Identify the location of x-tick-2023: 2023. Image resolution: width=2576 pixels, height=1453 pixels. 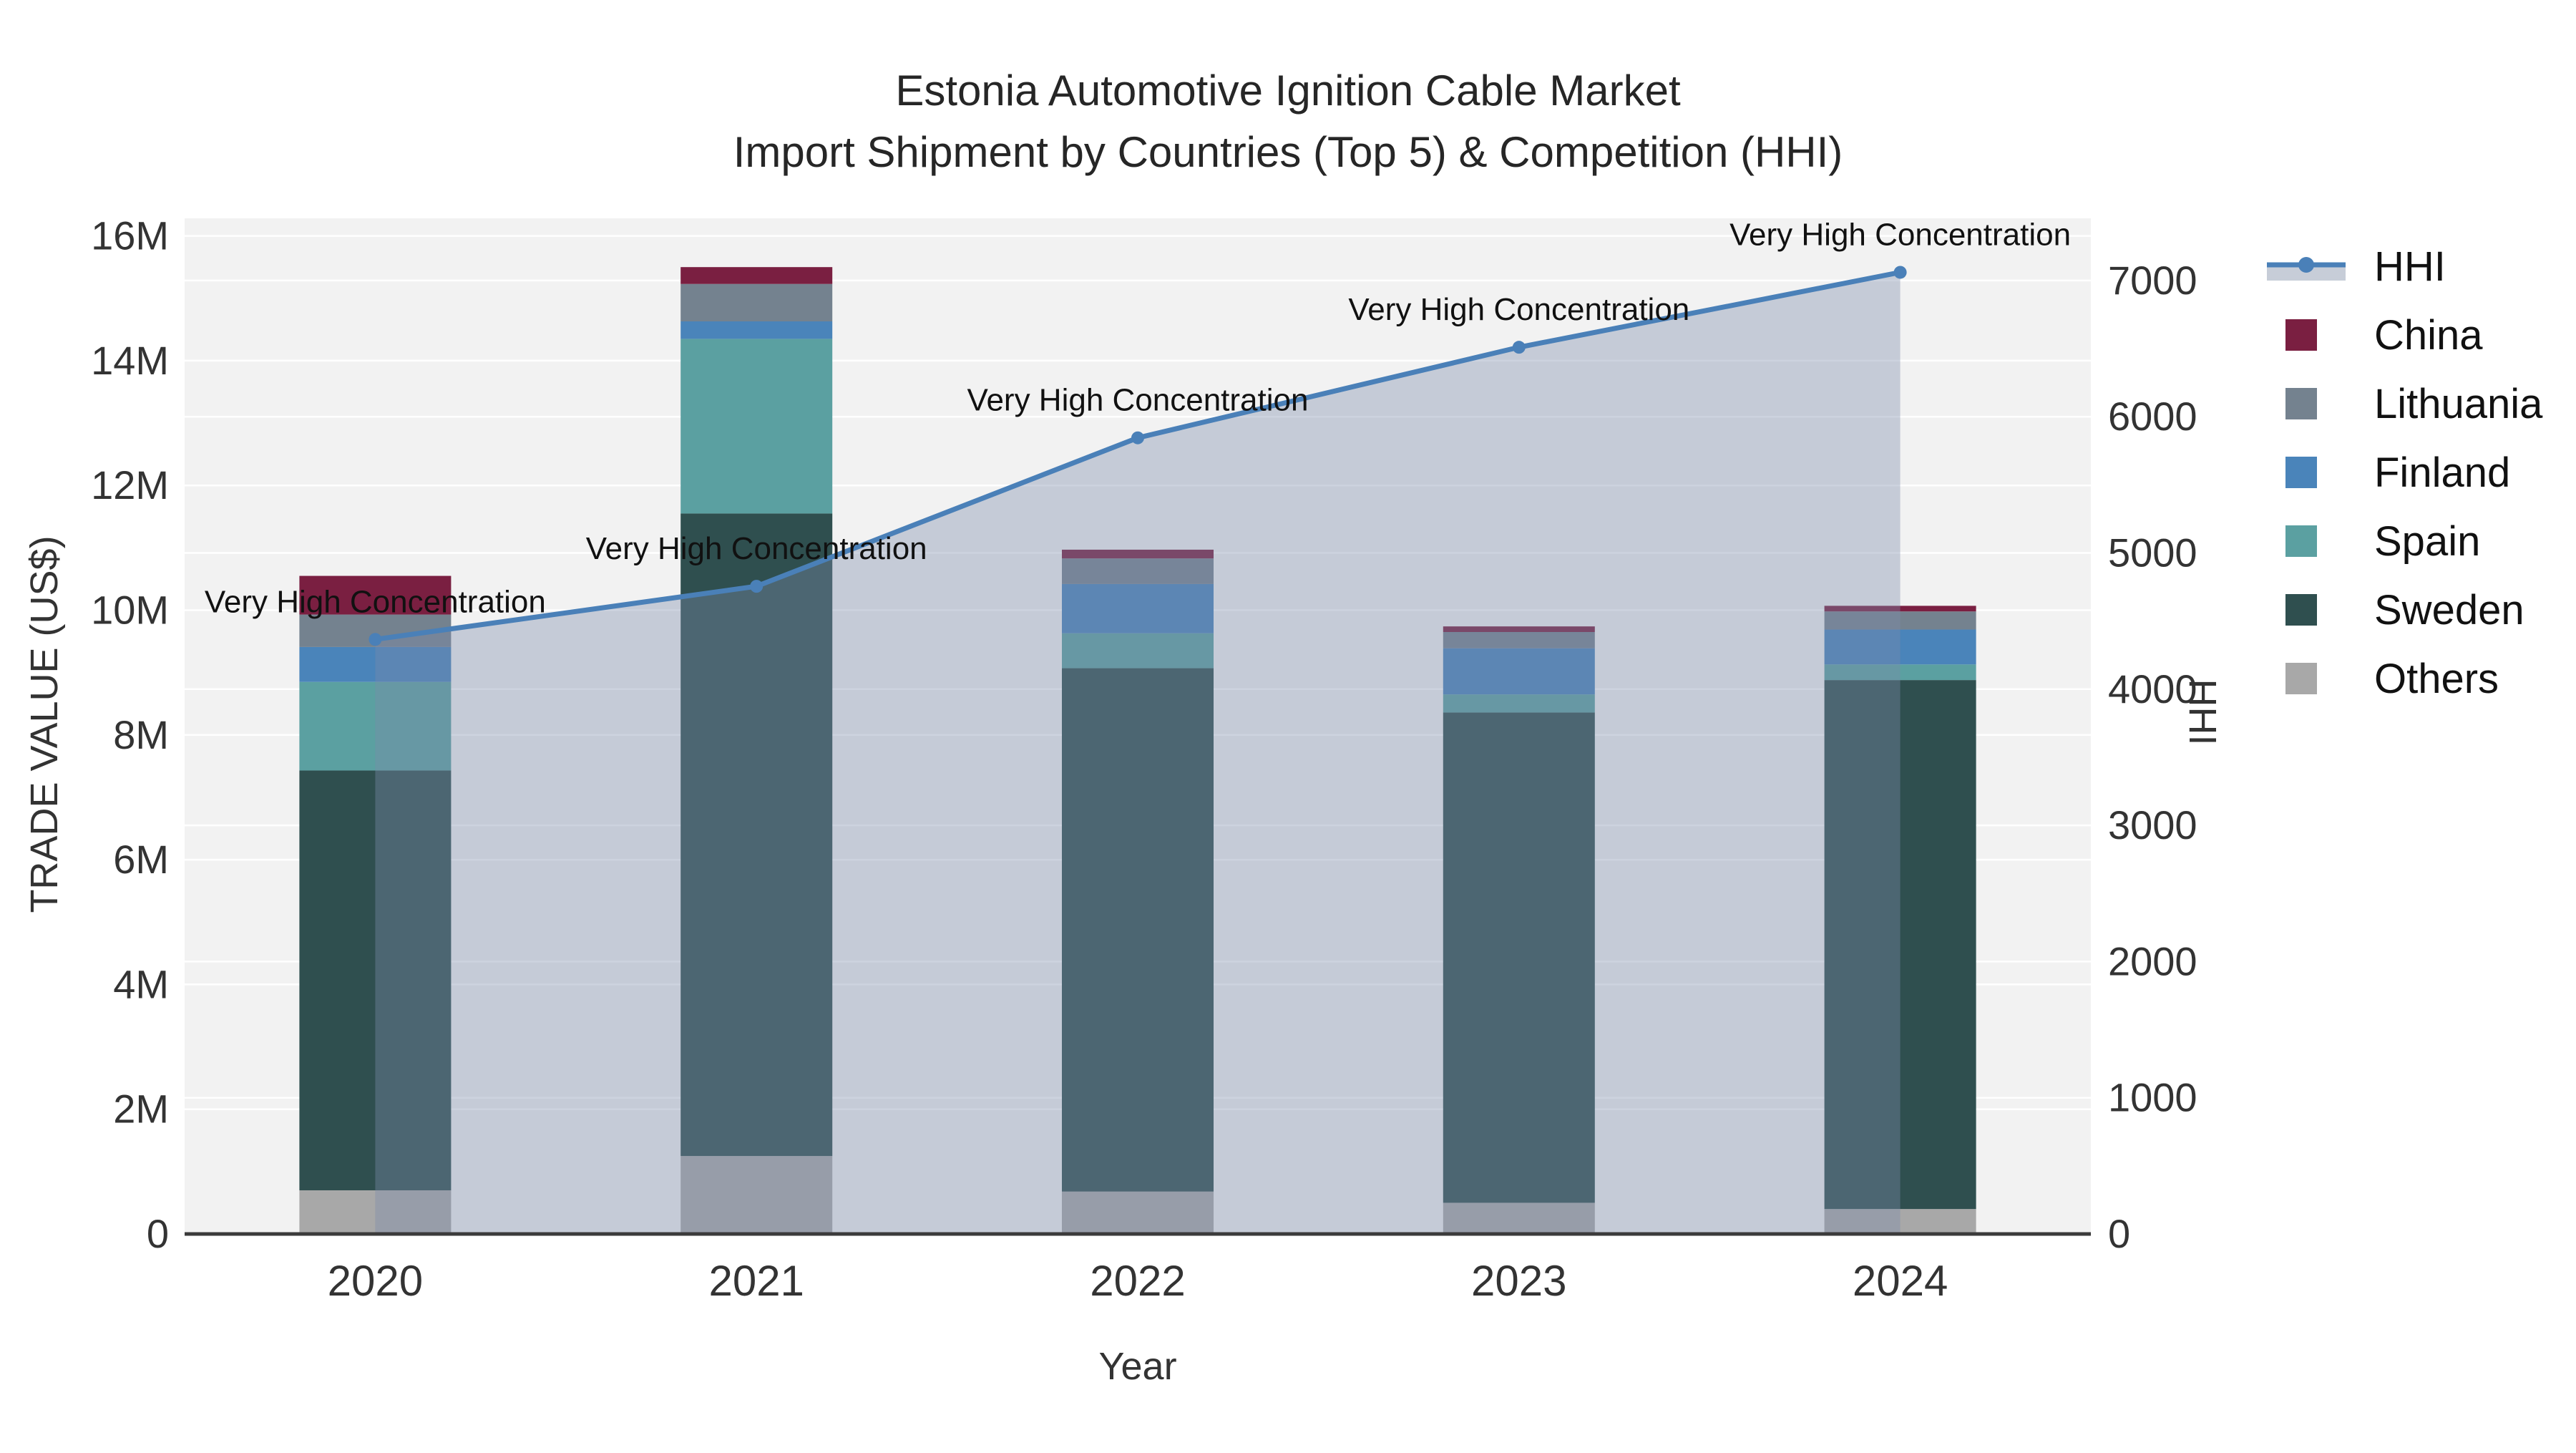
(1518, 1281).